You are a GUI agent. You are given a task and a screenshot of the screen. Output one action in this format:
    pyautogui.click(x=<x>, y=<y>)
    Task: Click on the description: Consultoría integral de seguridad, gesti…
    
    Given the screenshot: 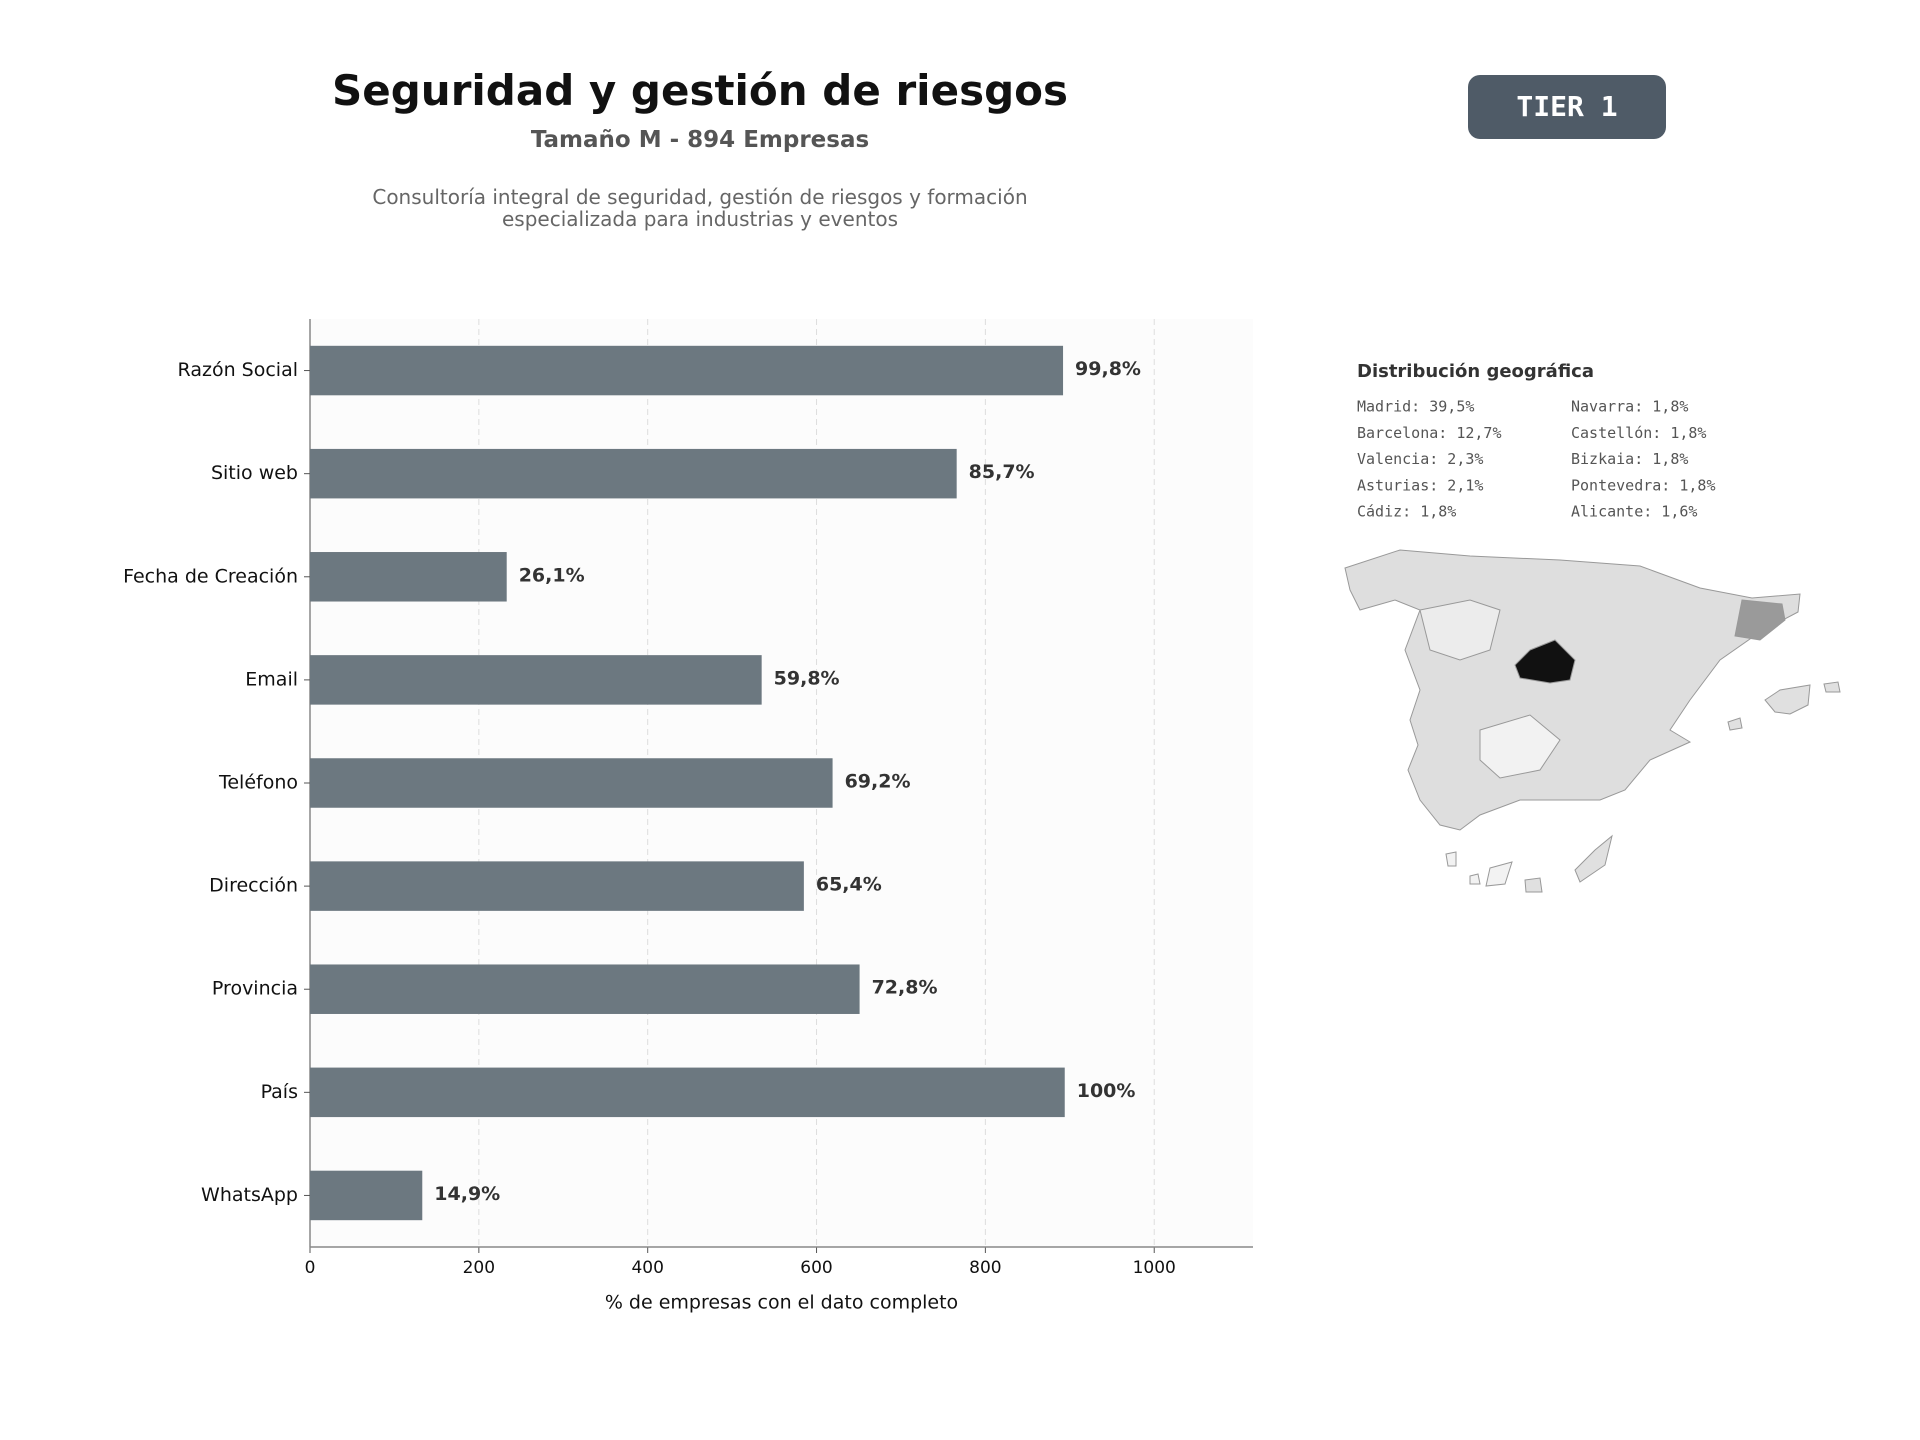 What is the action you would take?
    pyautogui.click(x=700, y=208)
    